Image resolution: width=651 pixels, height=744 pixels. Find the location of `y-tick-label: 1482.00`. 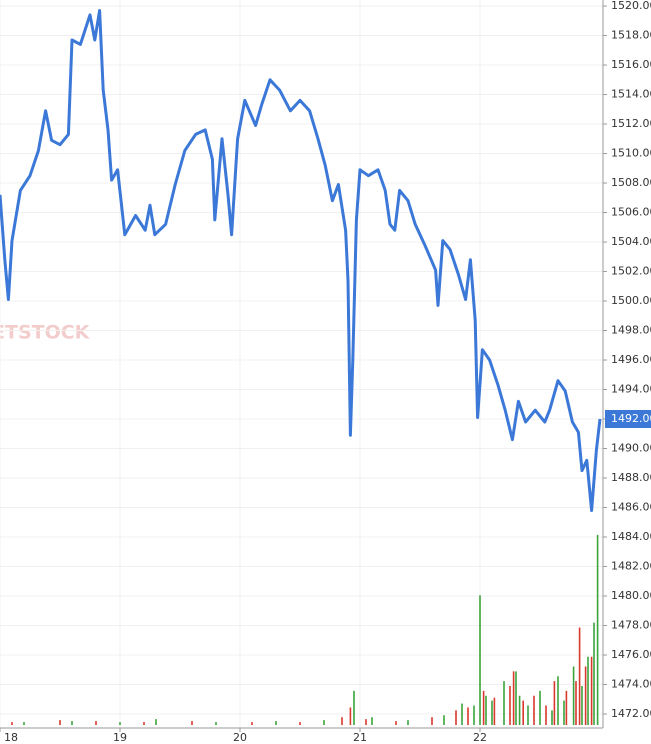

y-tick-label: 1482.00 is located at coordinates (631, 566).